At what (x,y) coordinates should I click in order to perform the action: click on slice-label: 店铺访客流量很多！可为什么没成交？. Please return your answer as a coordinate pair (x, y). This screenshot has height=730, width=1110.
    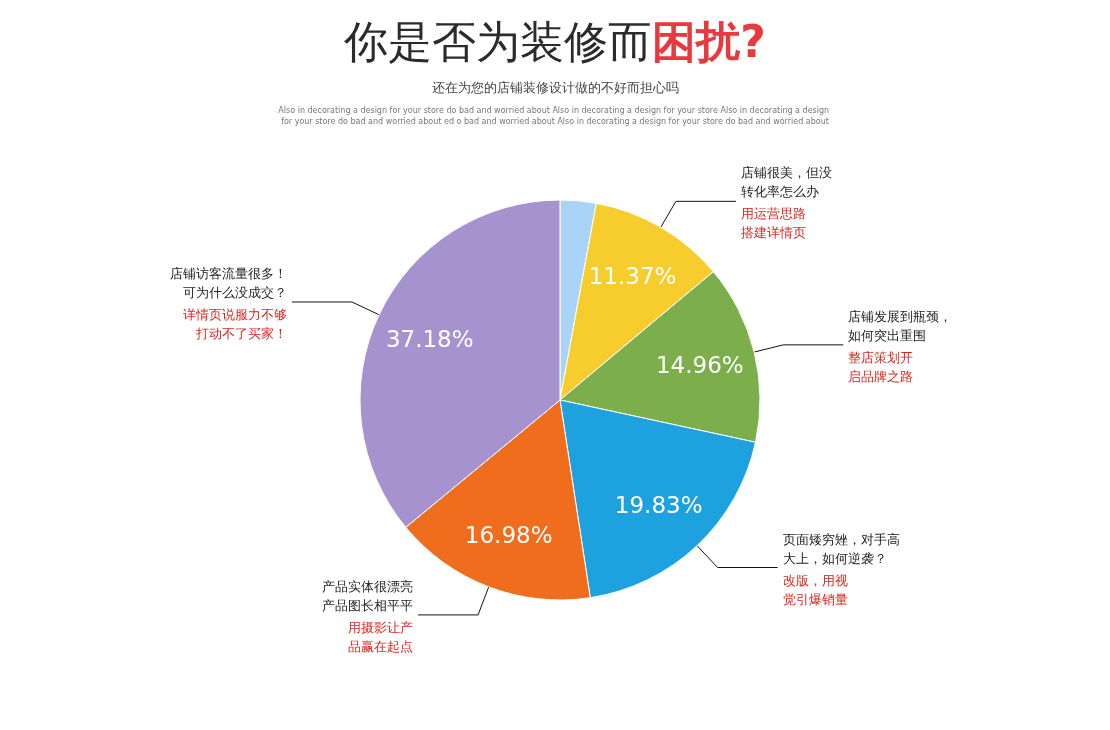
    Looking at the image, I should click on (228, 282).